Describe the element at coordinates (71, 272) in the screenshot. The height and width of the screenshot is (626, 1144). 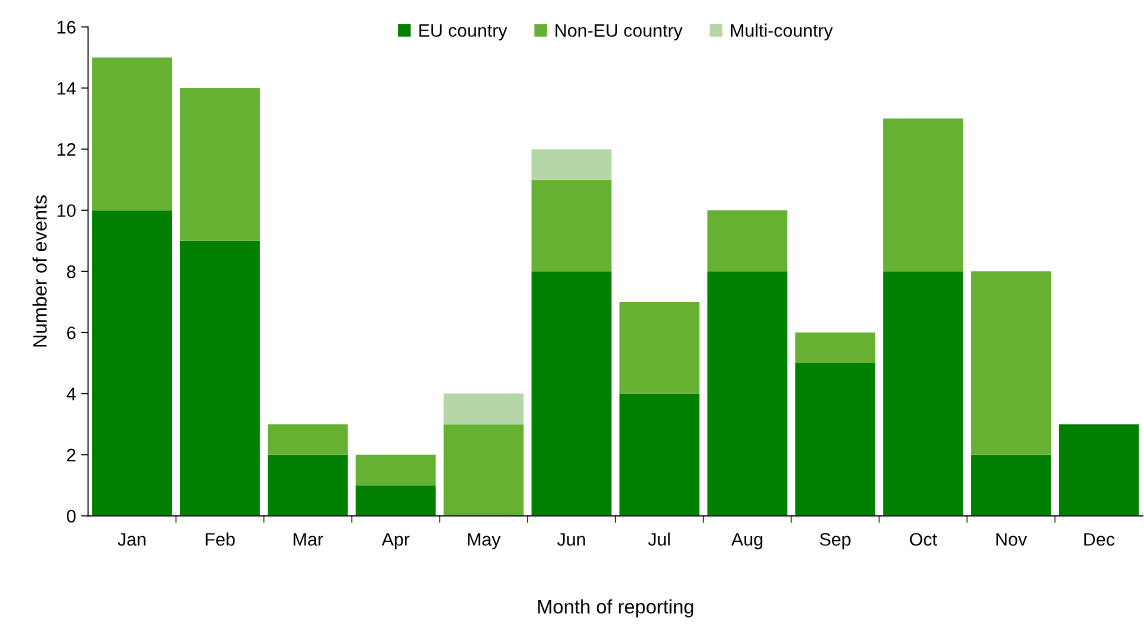
I see `y-tick-label: 8` at that location.